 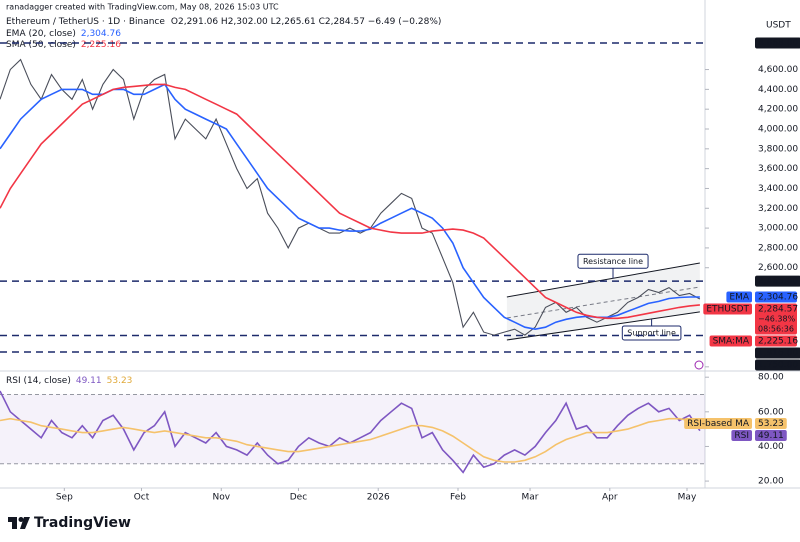 I want to click on series-value-tag-text: 53.23, so click(x=771, y=424).